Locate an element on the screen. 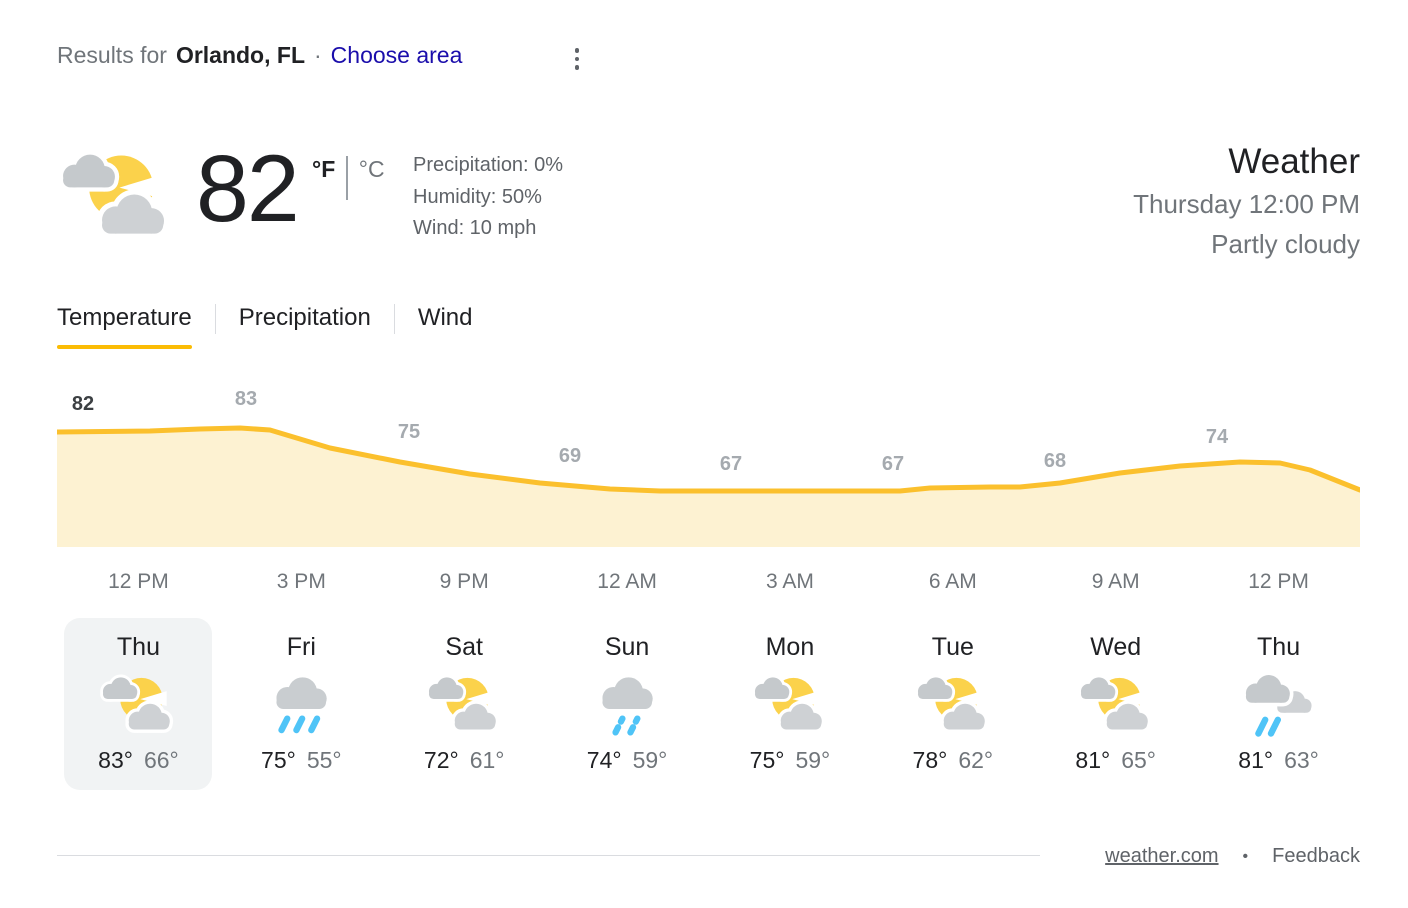 This screenshot has height=908, width=1408. unit-toggle: °F °C is located at coordinates (348, 178).